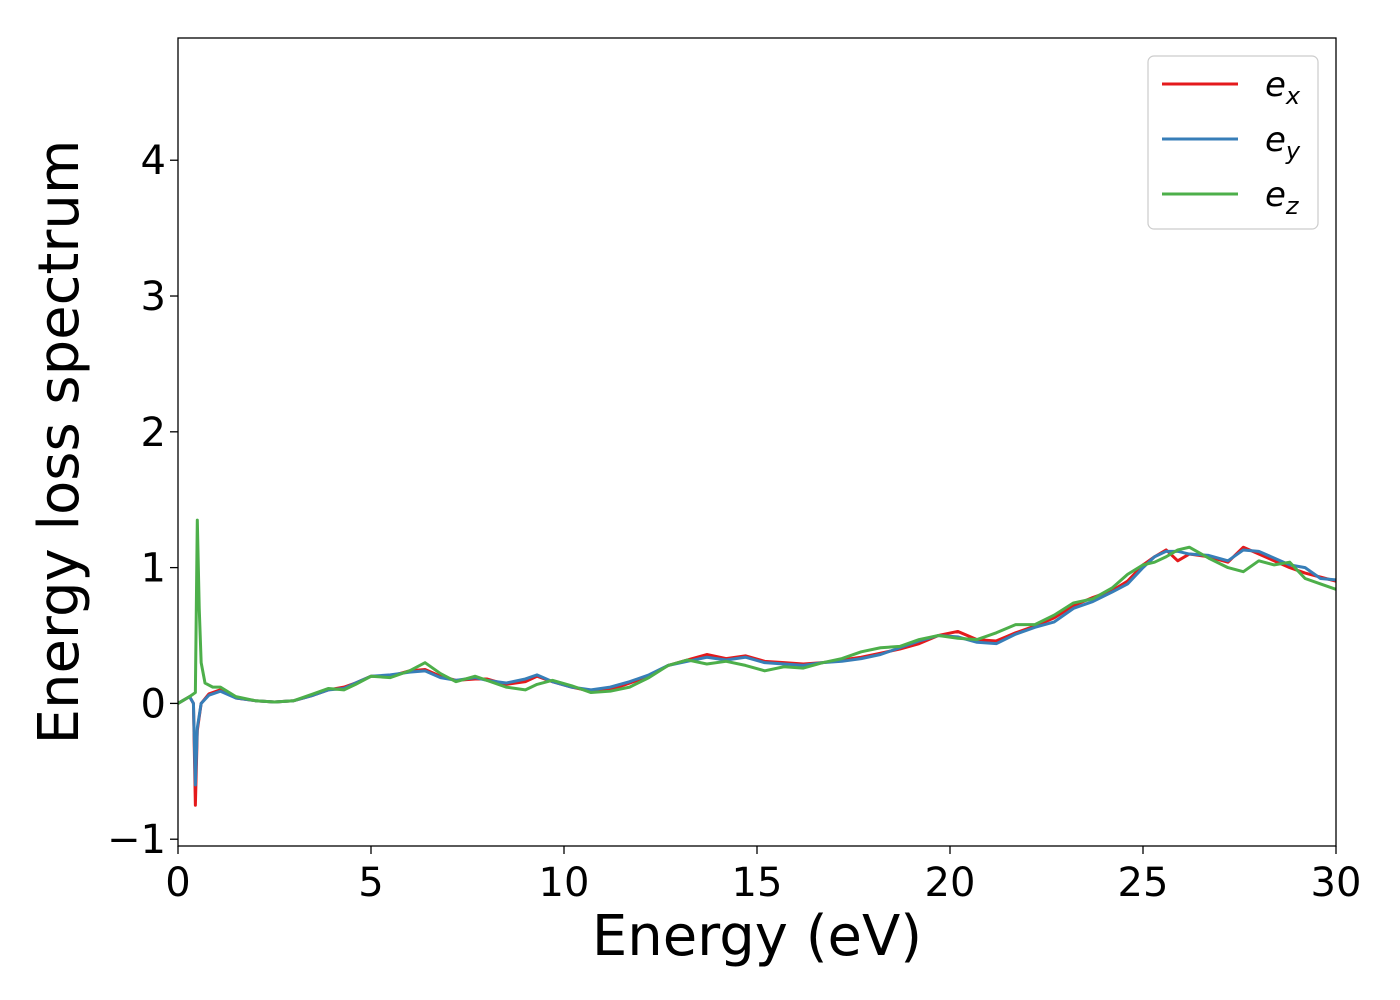 This screenshot has width=1400, height=1000. What do you see at coordinates (370, 883) in the screenshot?
I see `x-tick-label: 5` at bounding box center [370, 883].